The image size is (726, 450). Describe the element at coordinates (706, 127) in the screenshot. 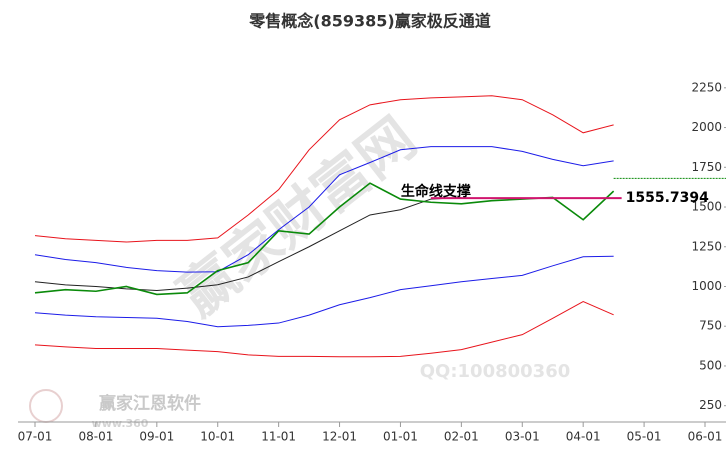

I see `y-tick-label: 2000` at that location.